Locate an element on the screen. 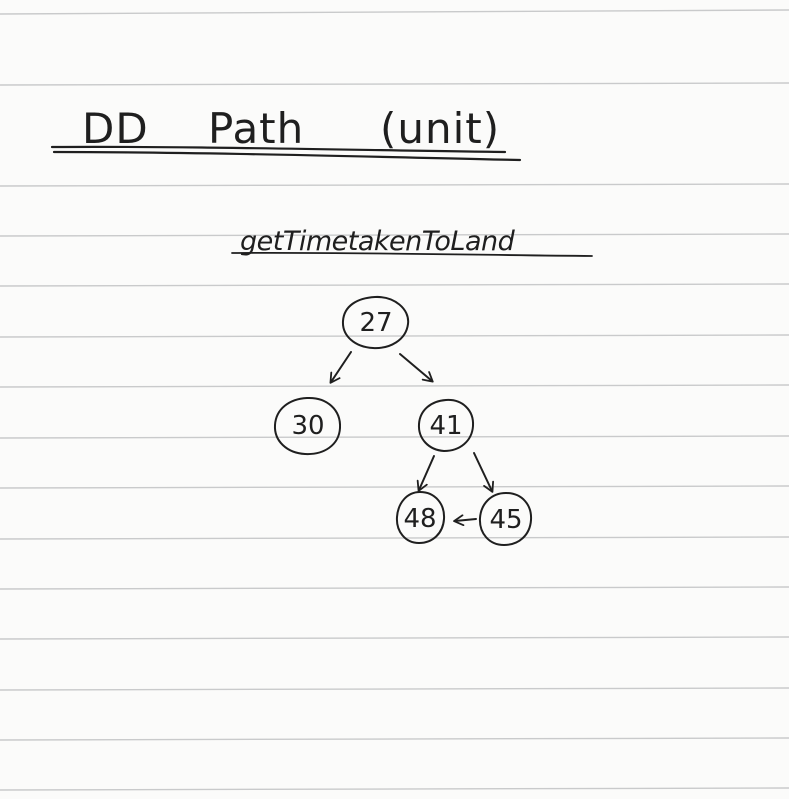 This screenshot has width=789, height=799. node-30: 30 is located at coordinates (307, 426).